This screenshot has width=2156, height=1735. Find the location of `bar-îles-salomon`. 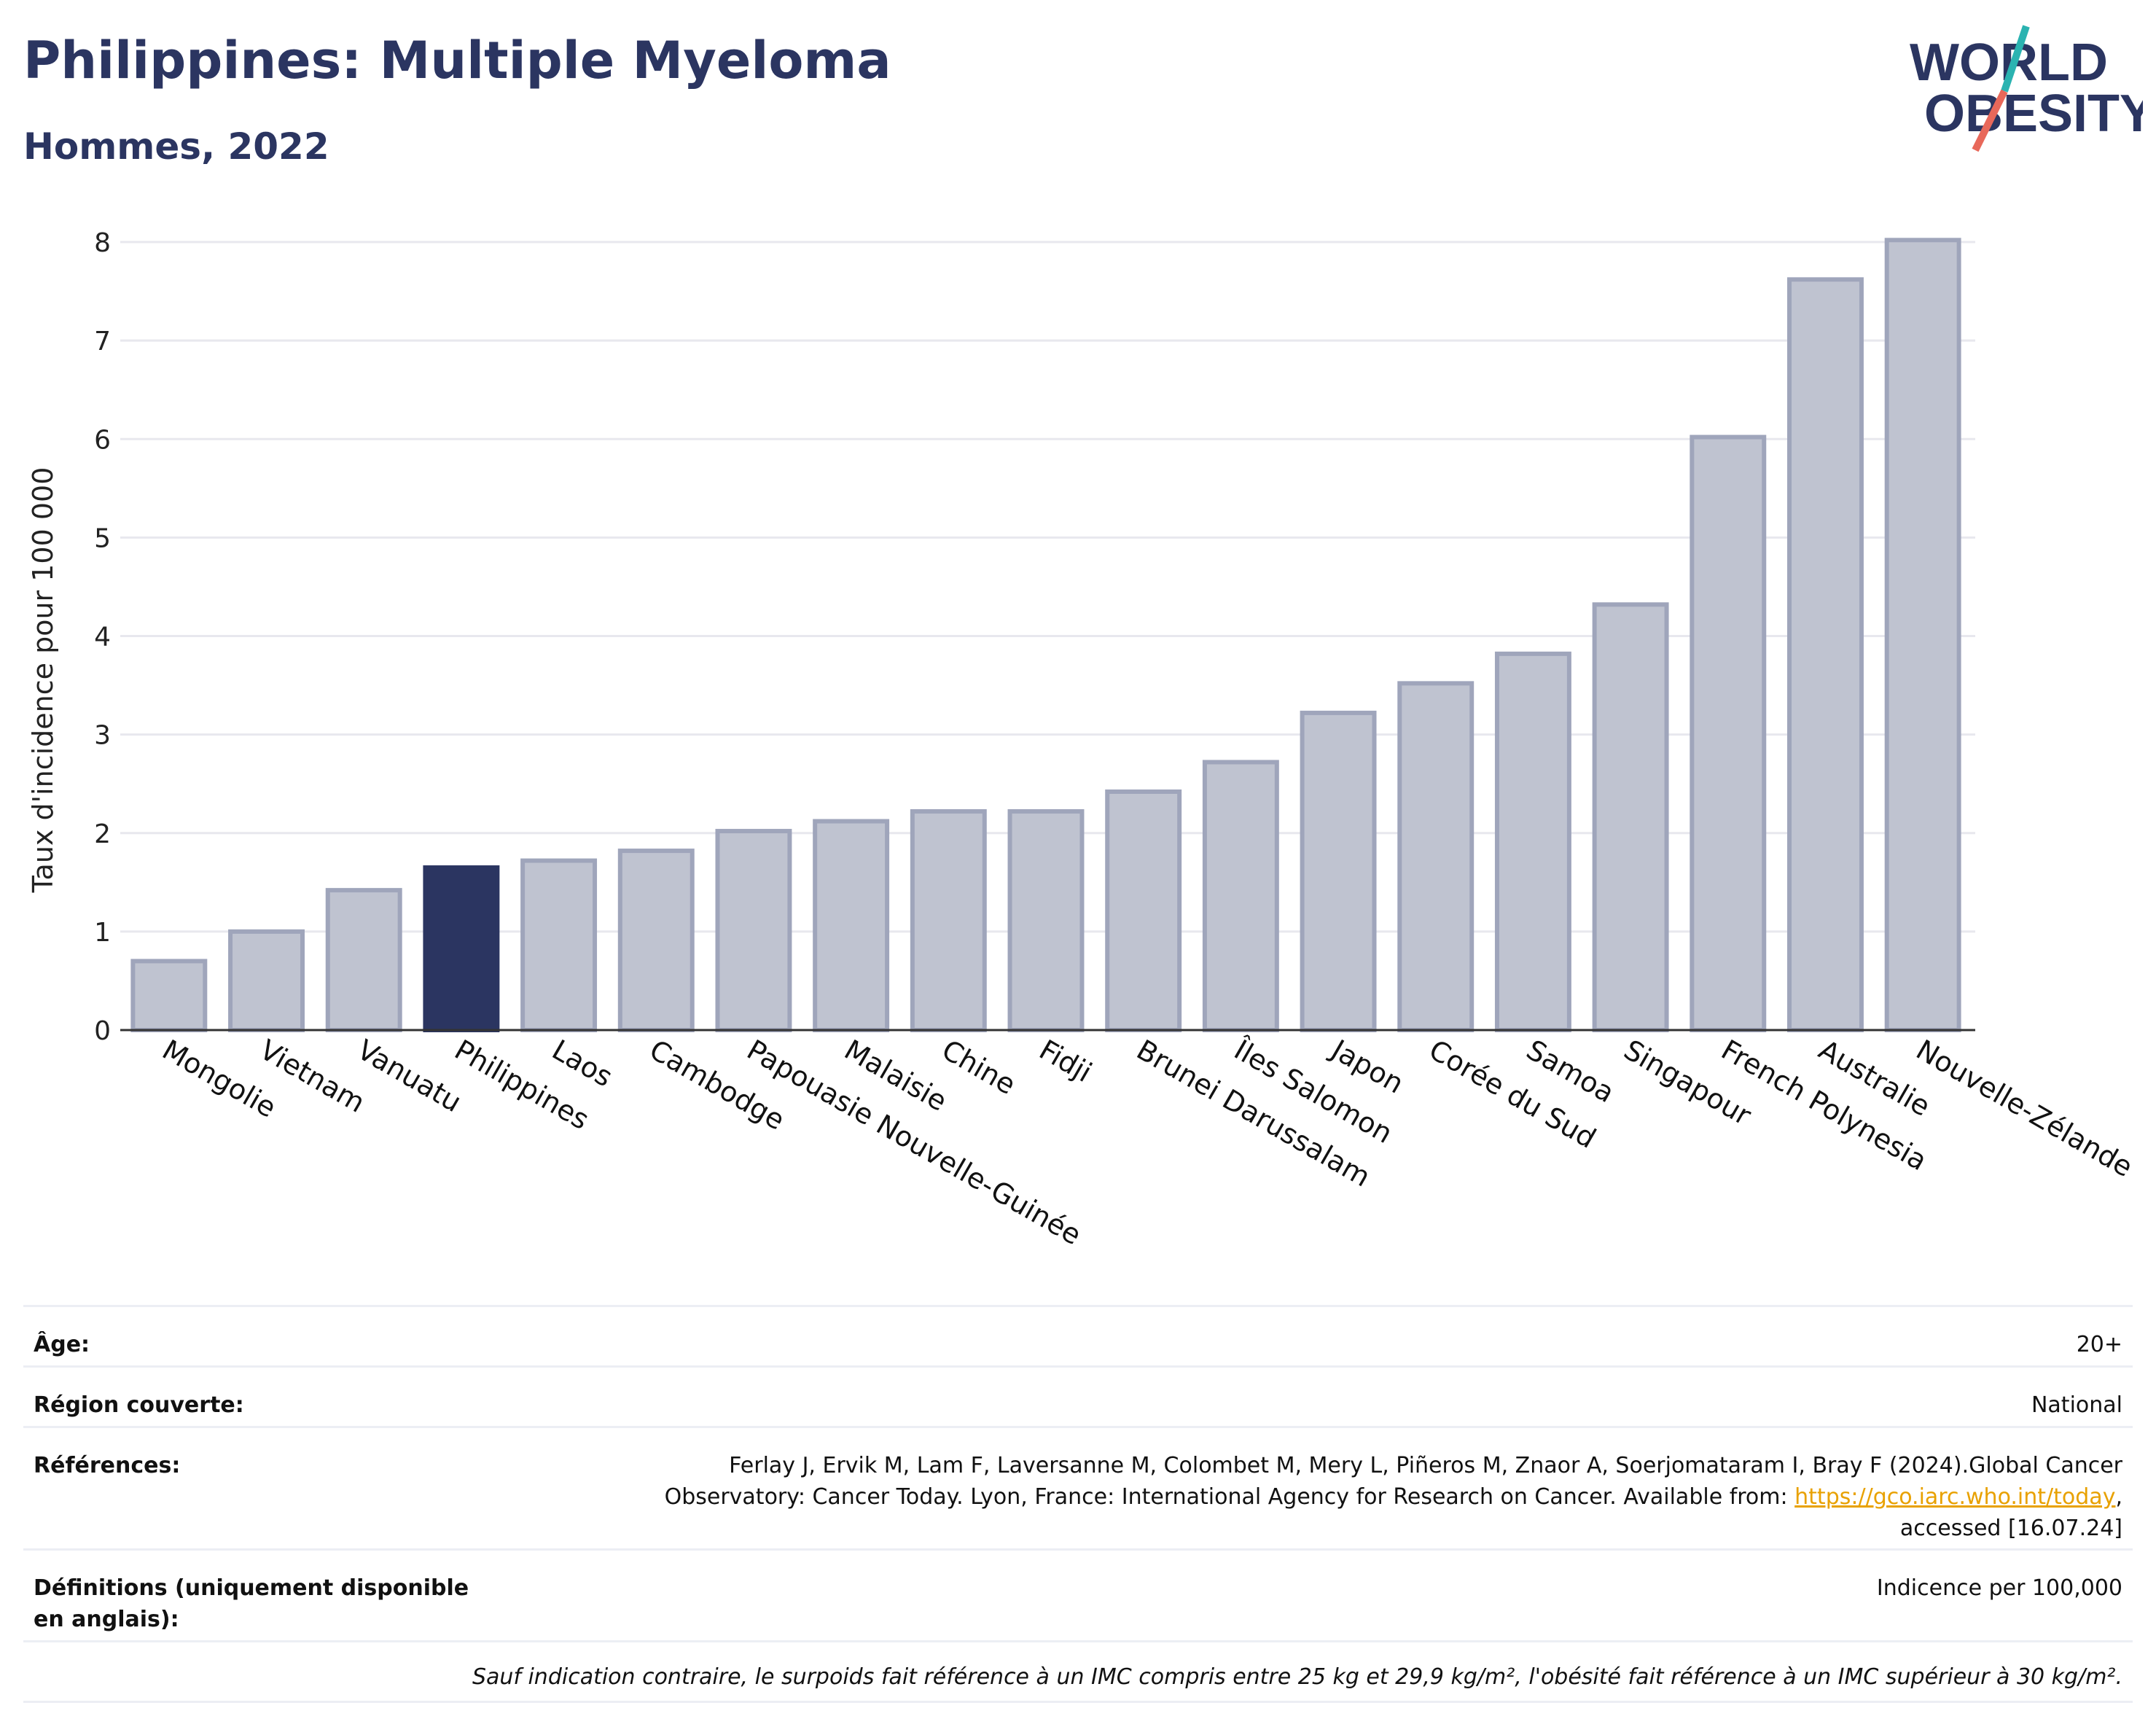

bar-îles-salomon is located at coordinates (1240, 896).